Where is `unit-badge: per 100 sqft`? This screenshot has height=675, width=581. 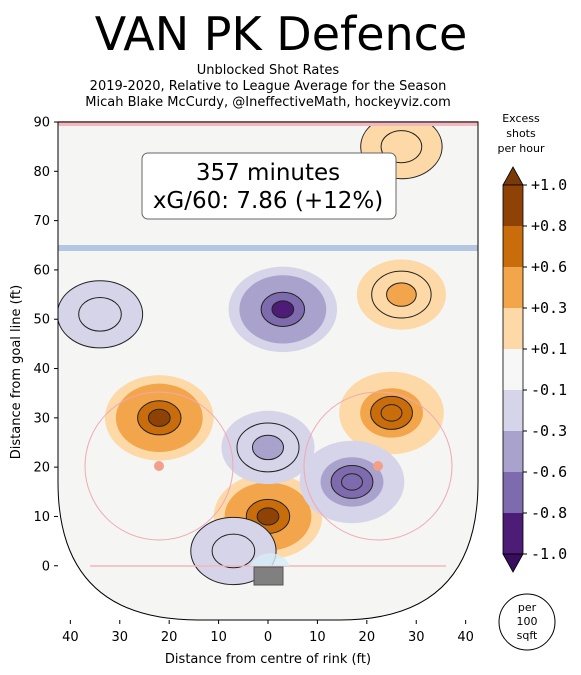 unit-badge: per 100 sqft is located at coordinates (527, 622).